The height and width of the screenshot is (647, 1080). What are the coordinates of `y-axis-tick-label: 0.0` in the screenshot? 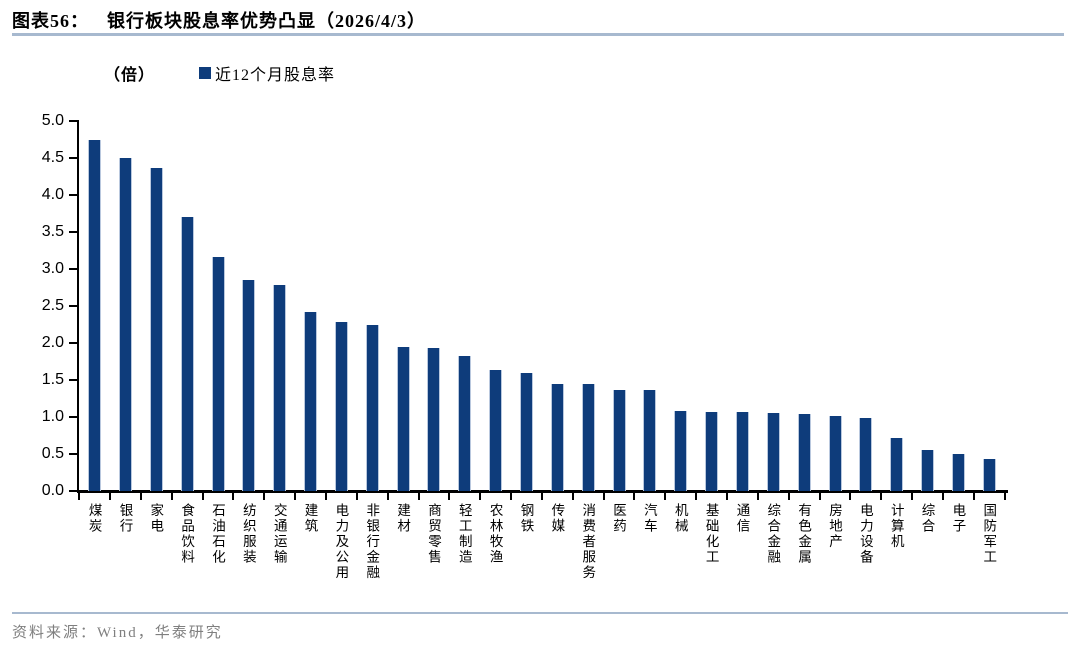 It's located at (52, 490).